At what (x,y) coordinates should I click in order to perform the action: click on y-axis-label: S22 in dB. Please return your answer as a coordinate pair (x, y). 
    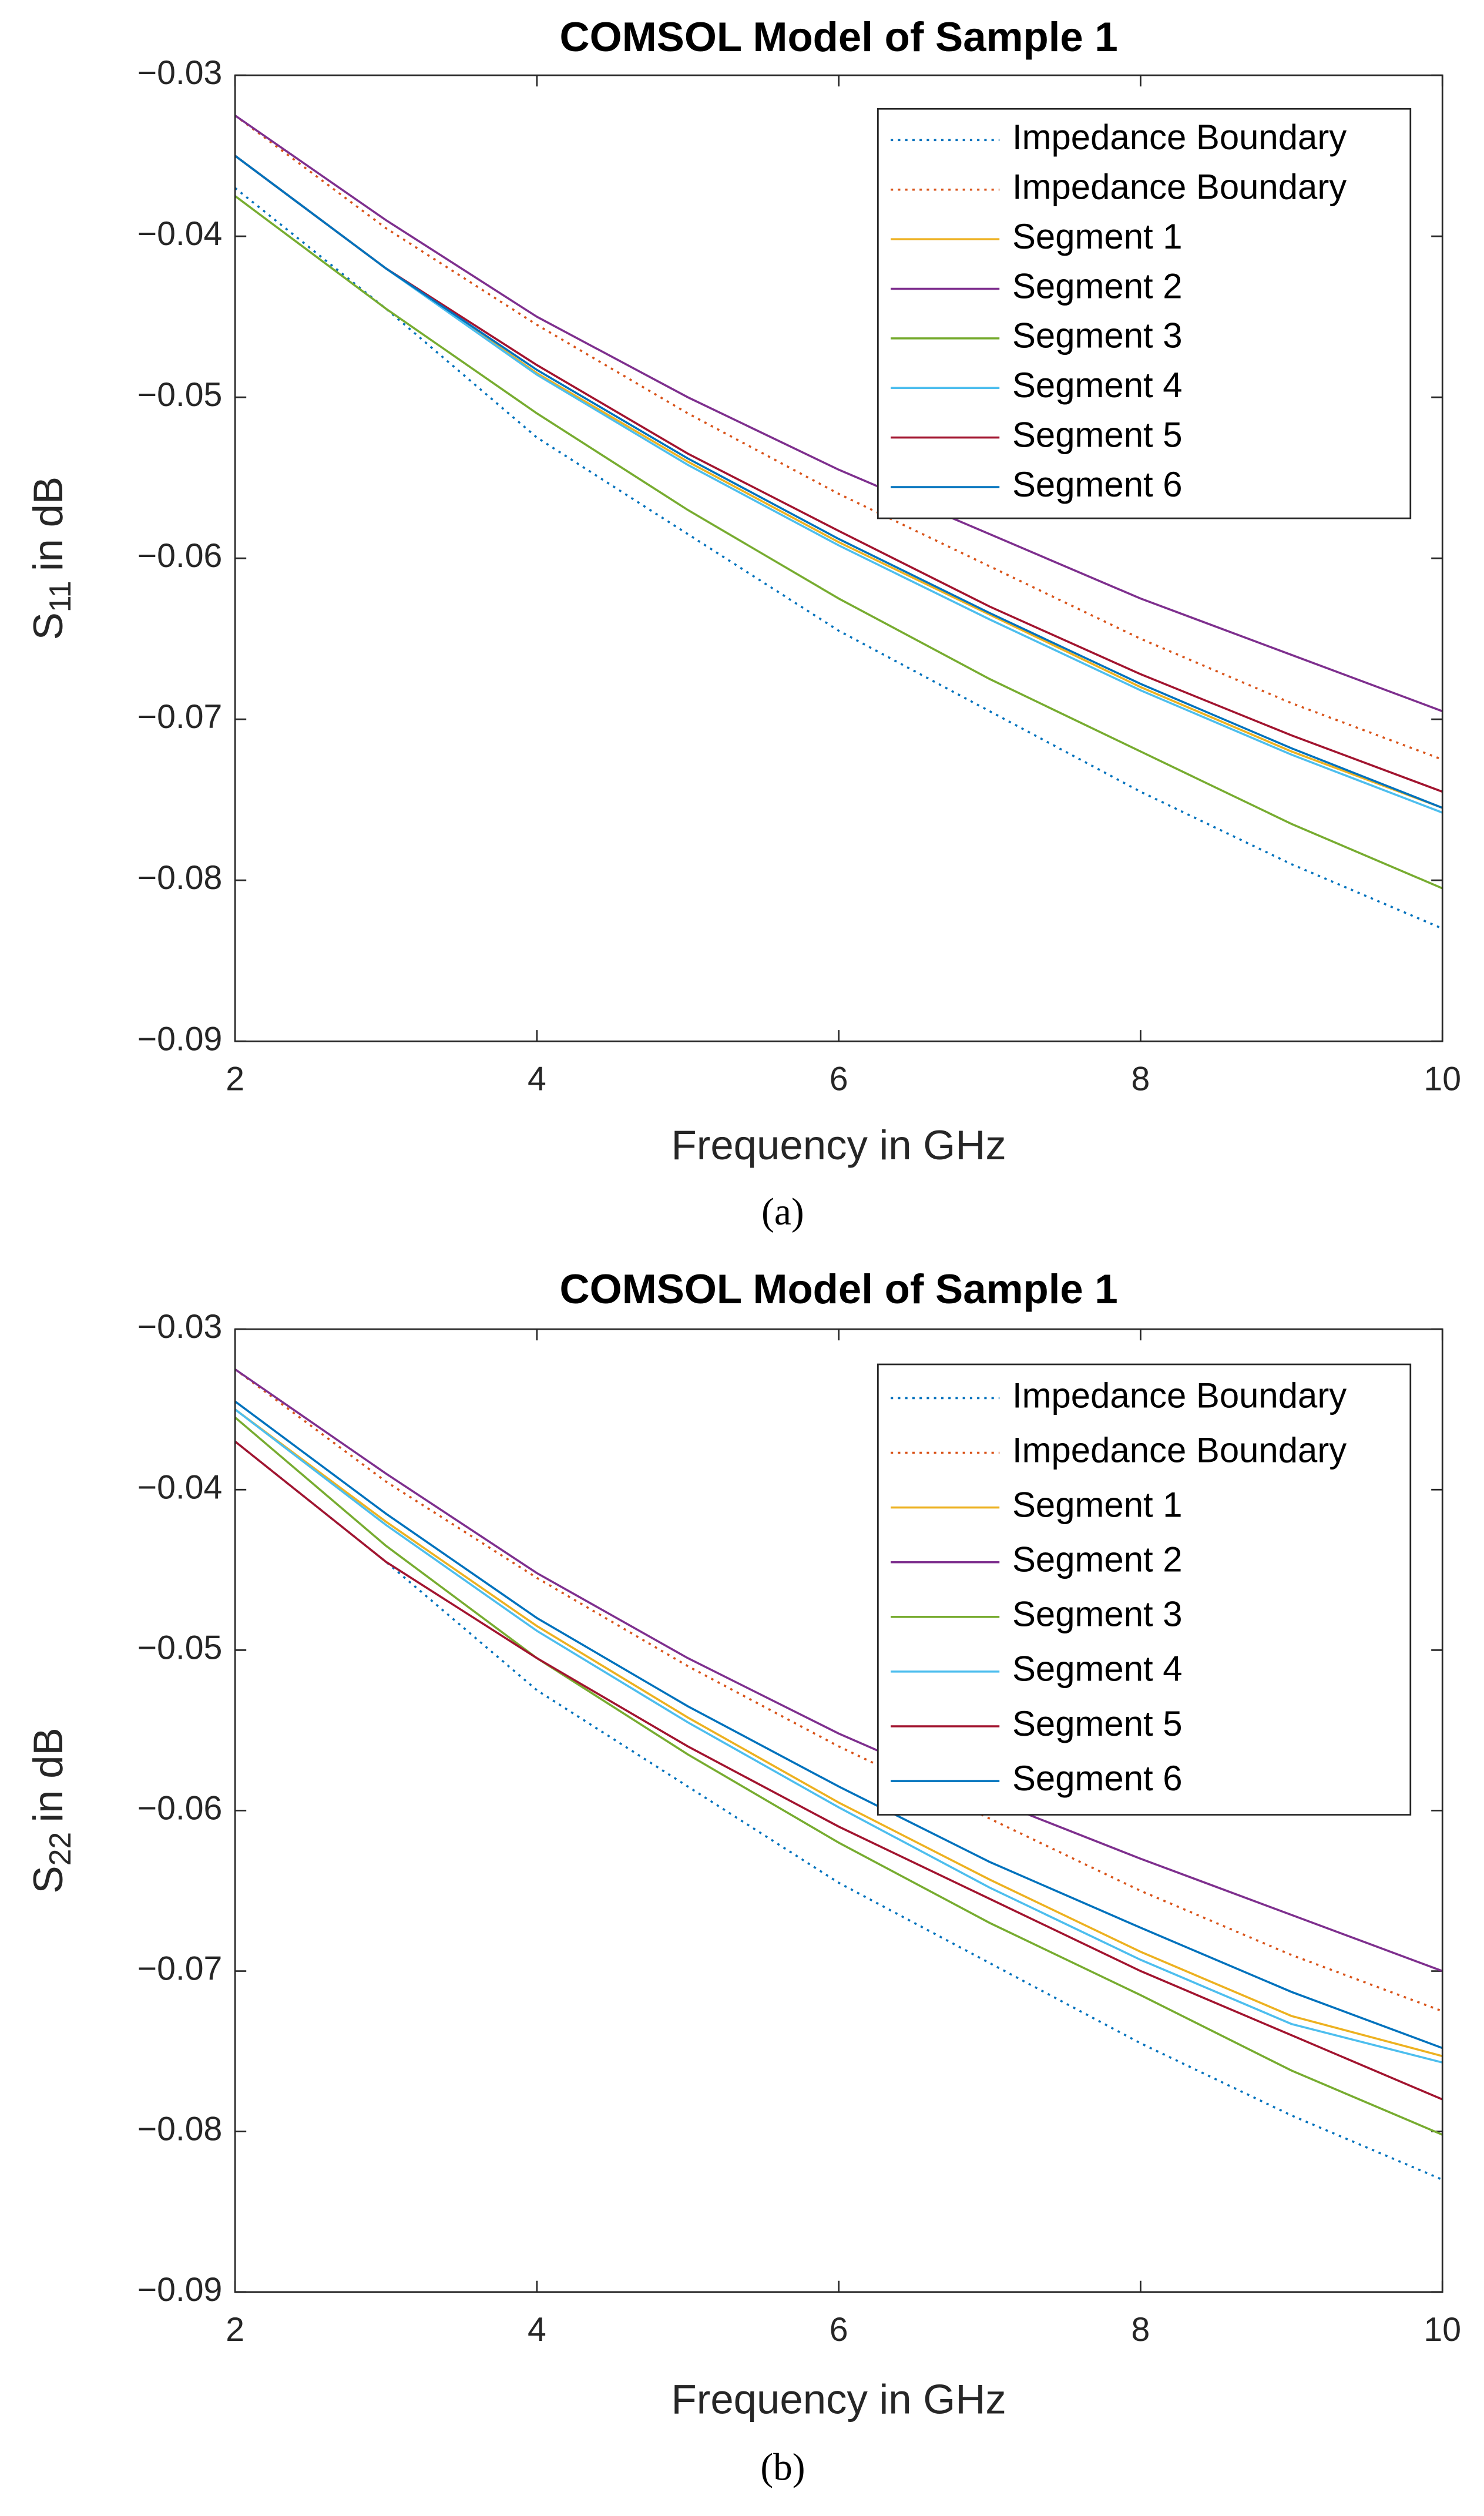
    Looking at the image, I should click on (51, 1810).